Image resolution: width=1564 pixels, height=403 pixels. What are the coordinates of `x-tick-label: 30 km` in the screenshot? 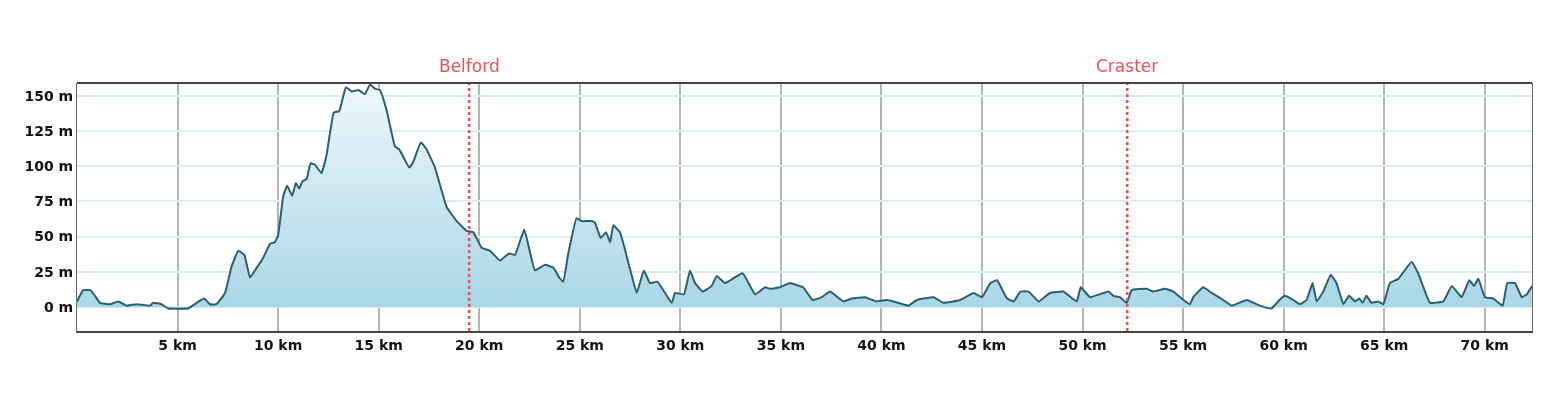 It's located at (680, 344).